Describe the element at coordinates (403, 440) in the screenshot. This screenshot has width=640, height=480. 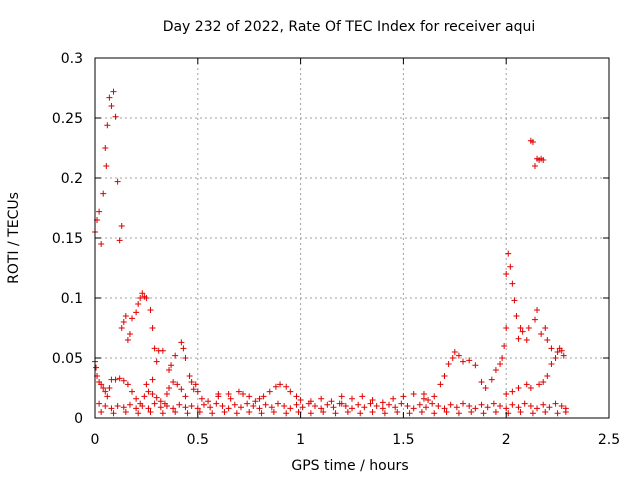
I see `x-tick-label: 1.5` at that location.